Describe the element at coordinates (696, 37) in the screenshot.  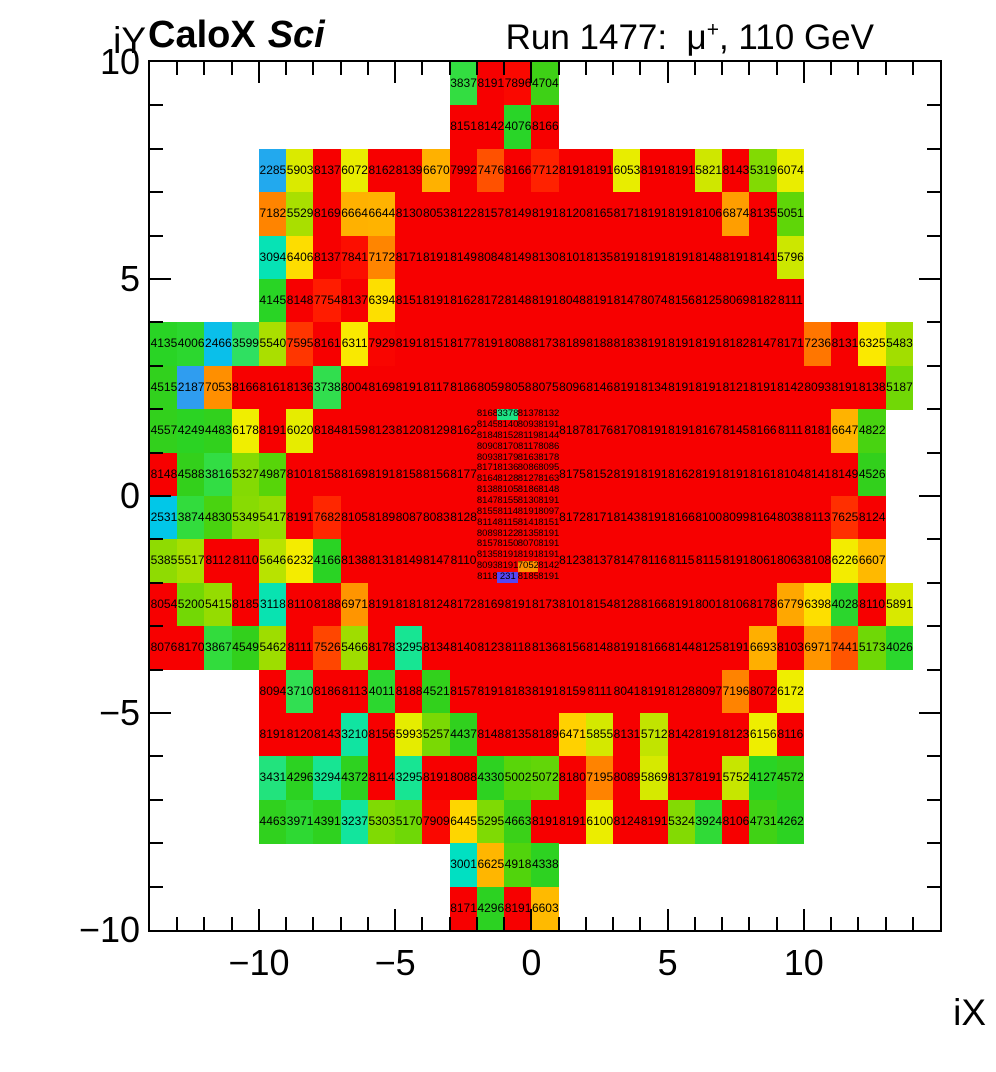
I see `mu-symbol: μ` at that location.